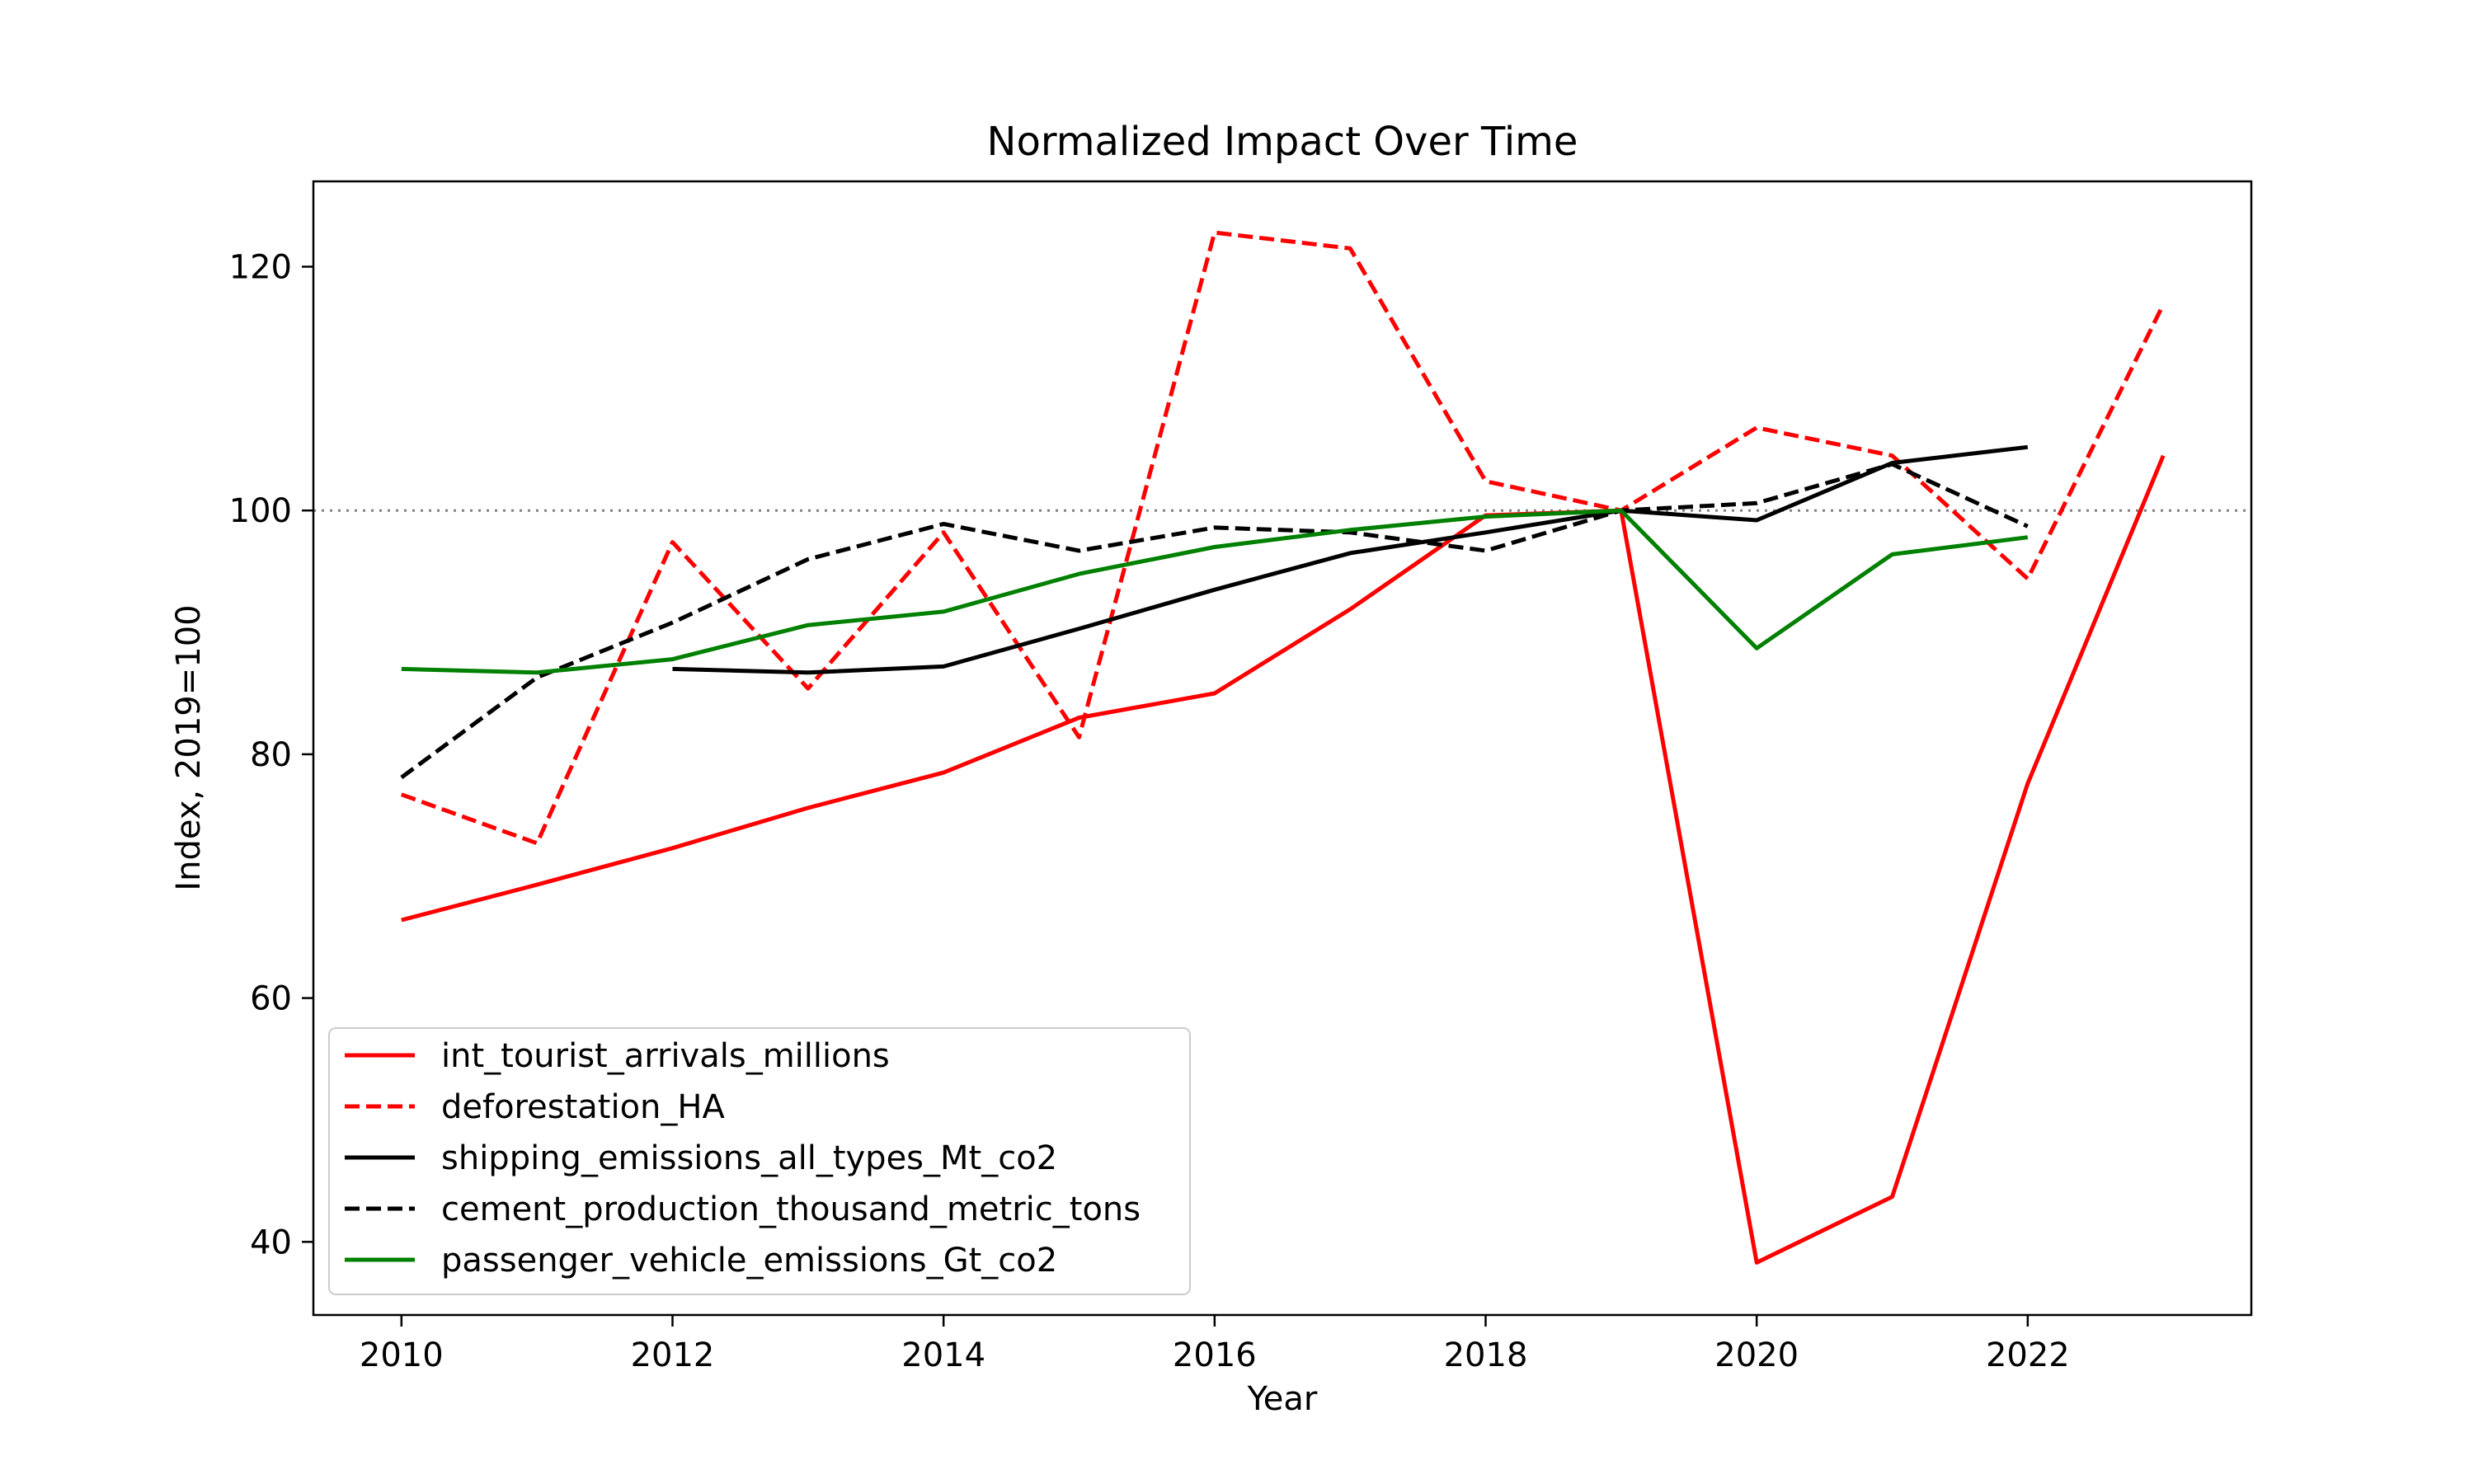  Describe the element at coordinates (1282, 142) in the screenshot. I see `chart-title: Normalized Impact Over Time` at that location.